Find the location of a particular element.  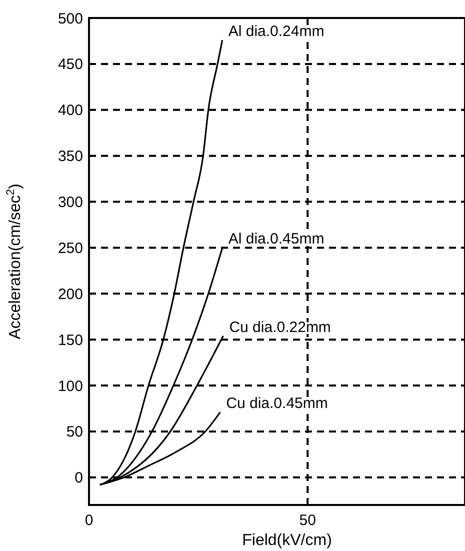

x-axis-title: Field(kV/cm) is located at coordinates (287, 540).